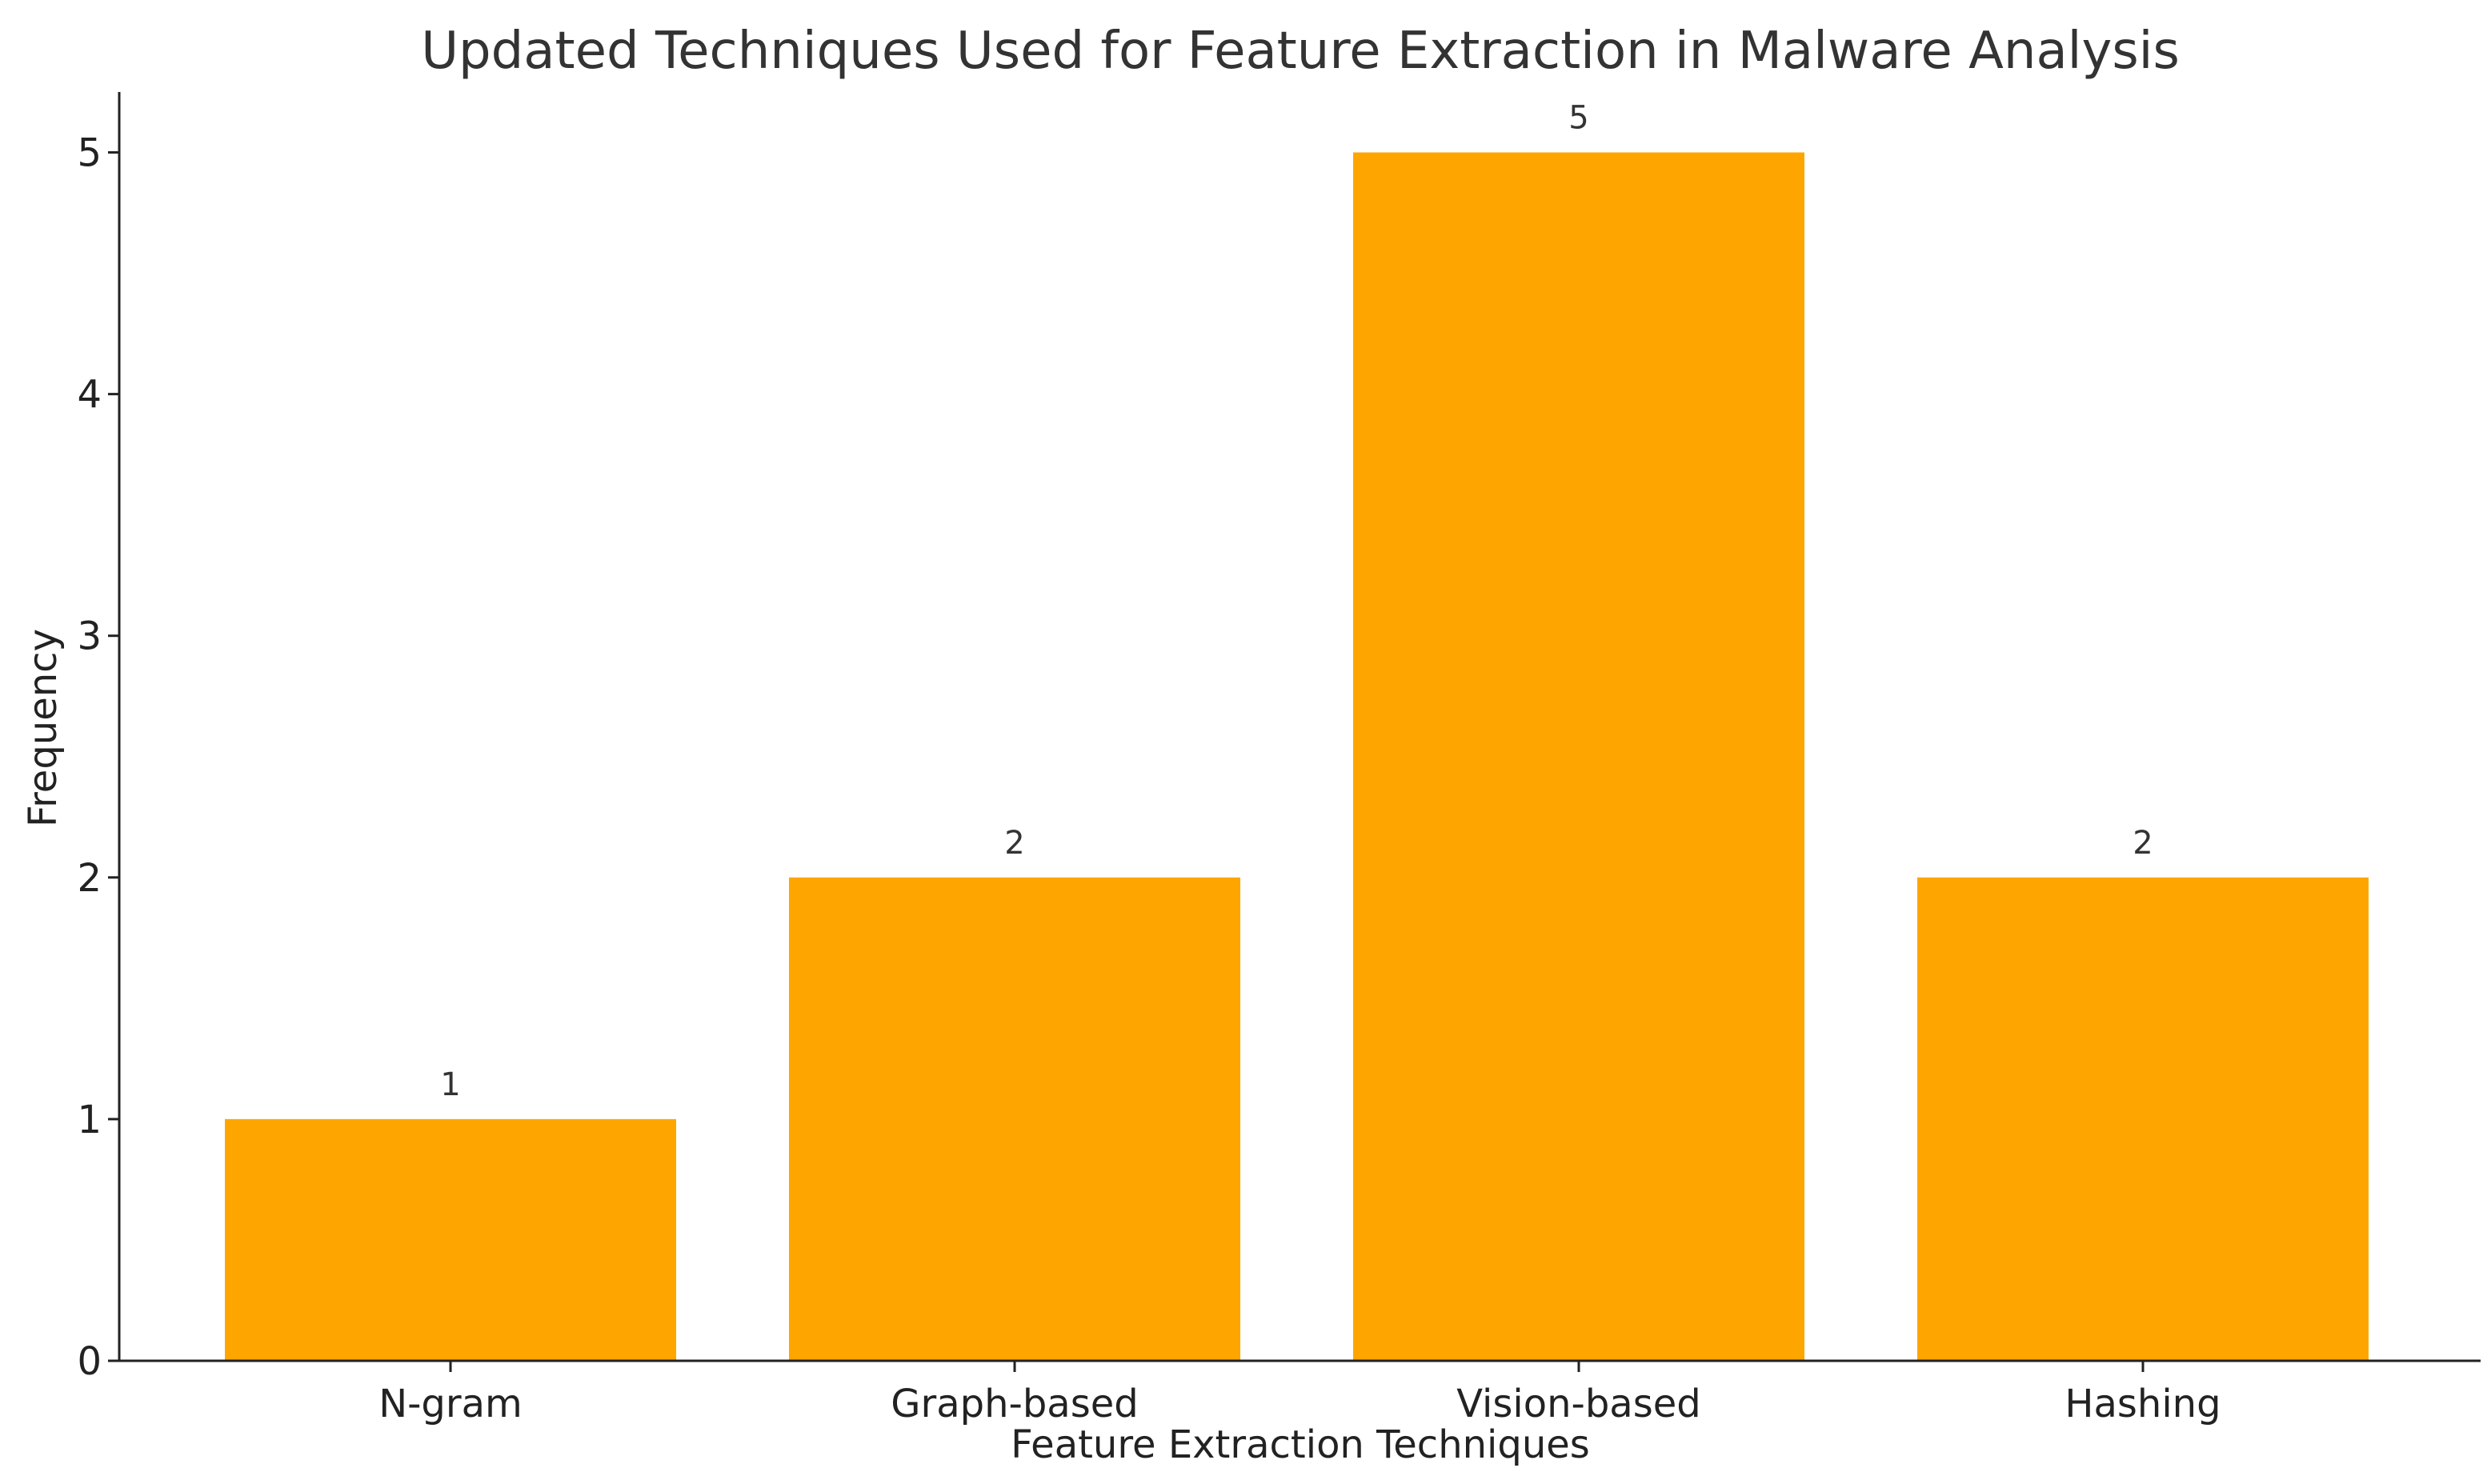 The height and width of the screenshot is (1484, 2491). What do you see at coordinates (1578, 1404) in the screenshot?
I see `x-tick-label: Vision-based` at bounding box center [1578, 1404].